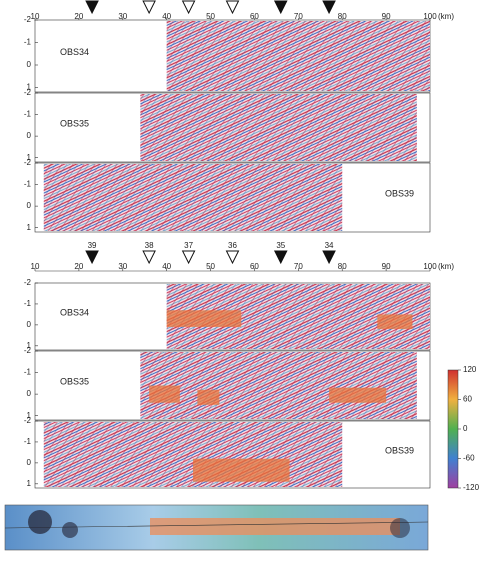  What do you see at coordinates (92, 245) in the screenshot?
I see `station-label: 39` at bounding box center [92, 245].